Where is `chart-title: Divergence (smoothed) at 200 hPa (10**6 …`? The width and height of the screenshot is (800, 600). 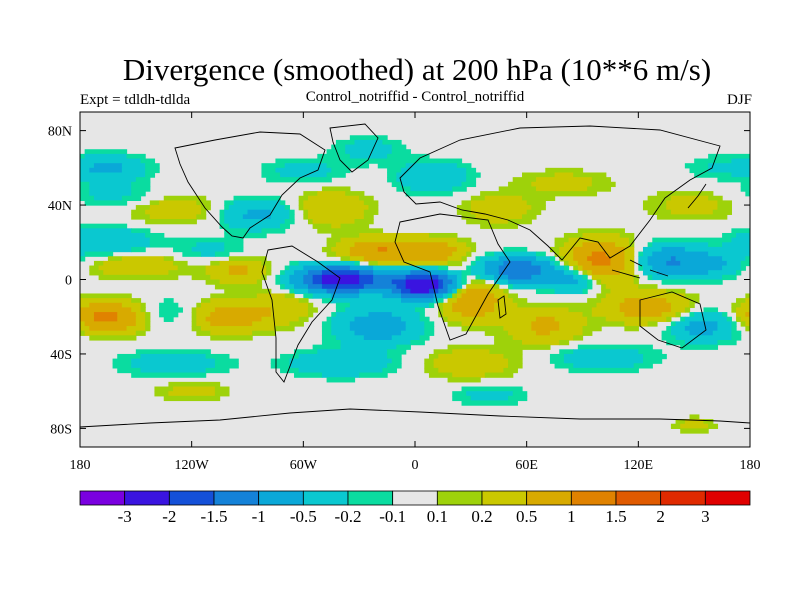
chart-title: Divergence (smoothed) at 200 hPa (10**6 … is located at coordinates (417, 69).